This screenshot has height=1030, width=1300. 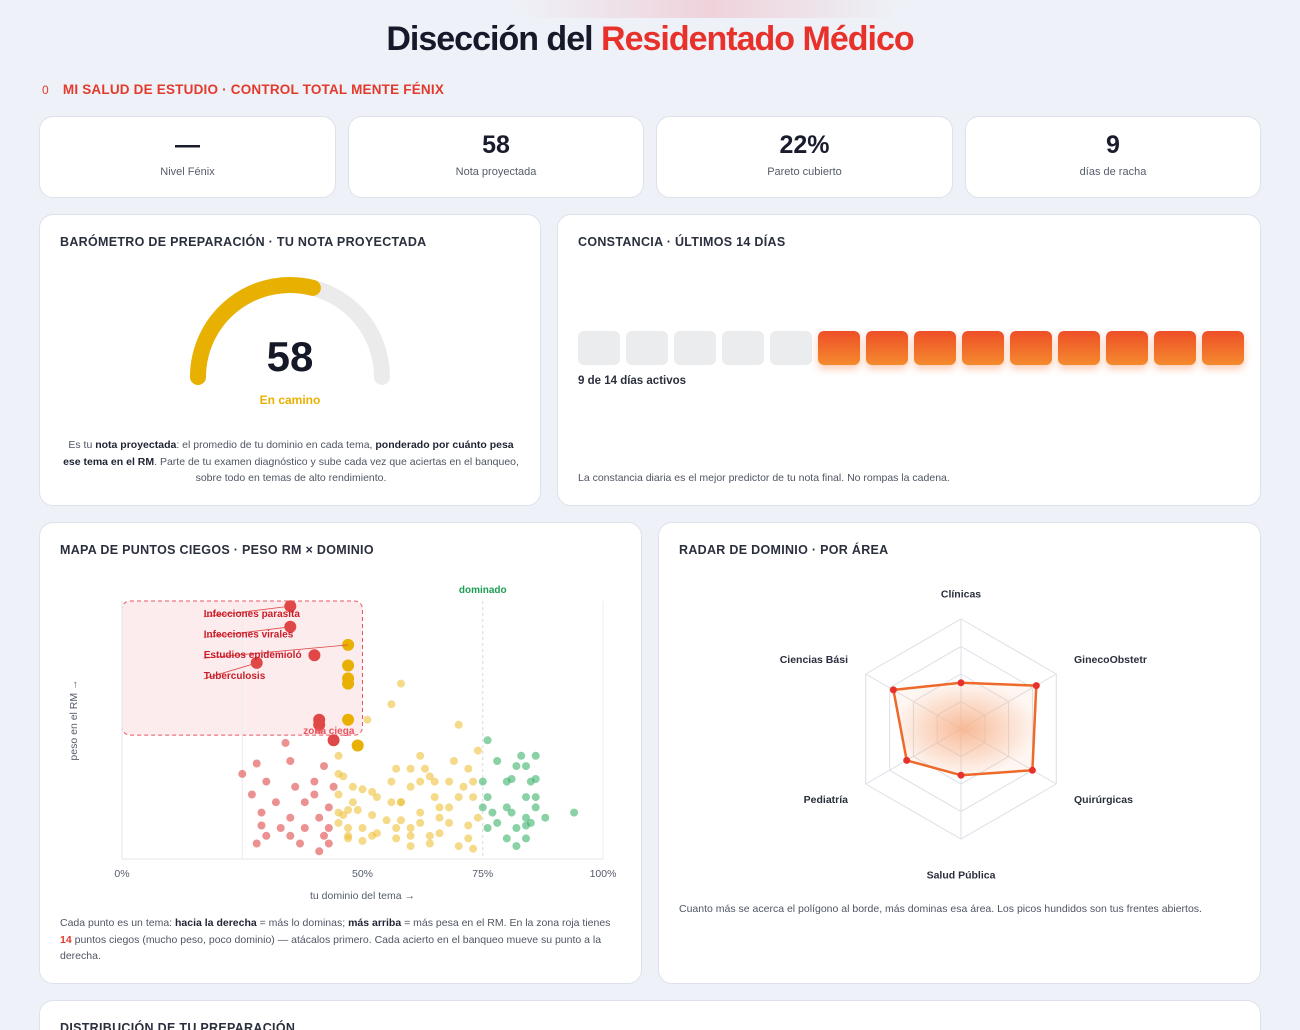 What do you see at coordinates (632, 381) in the screenshot?
I see `active-days-count: 9 de 14 días activos` at bounding box center [632, 381].